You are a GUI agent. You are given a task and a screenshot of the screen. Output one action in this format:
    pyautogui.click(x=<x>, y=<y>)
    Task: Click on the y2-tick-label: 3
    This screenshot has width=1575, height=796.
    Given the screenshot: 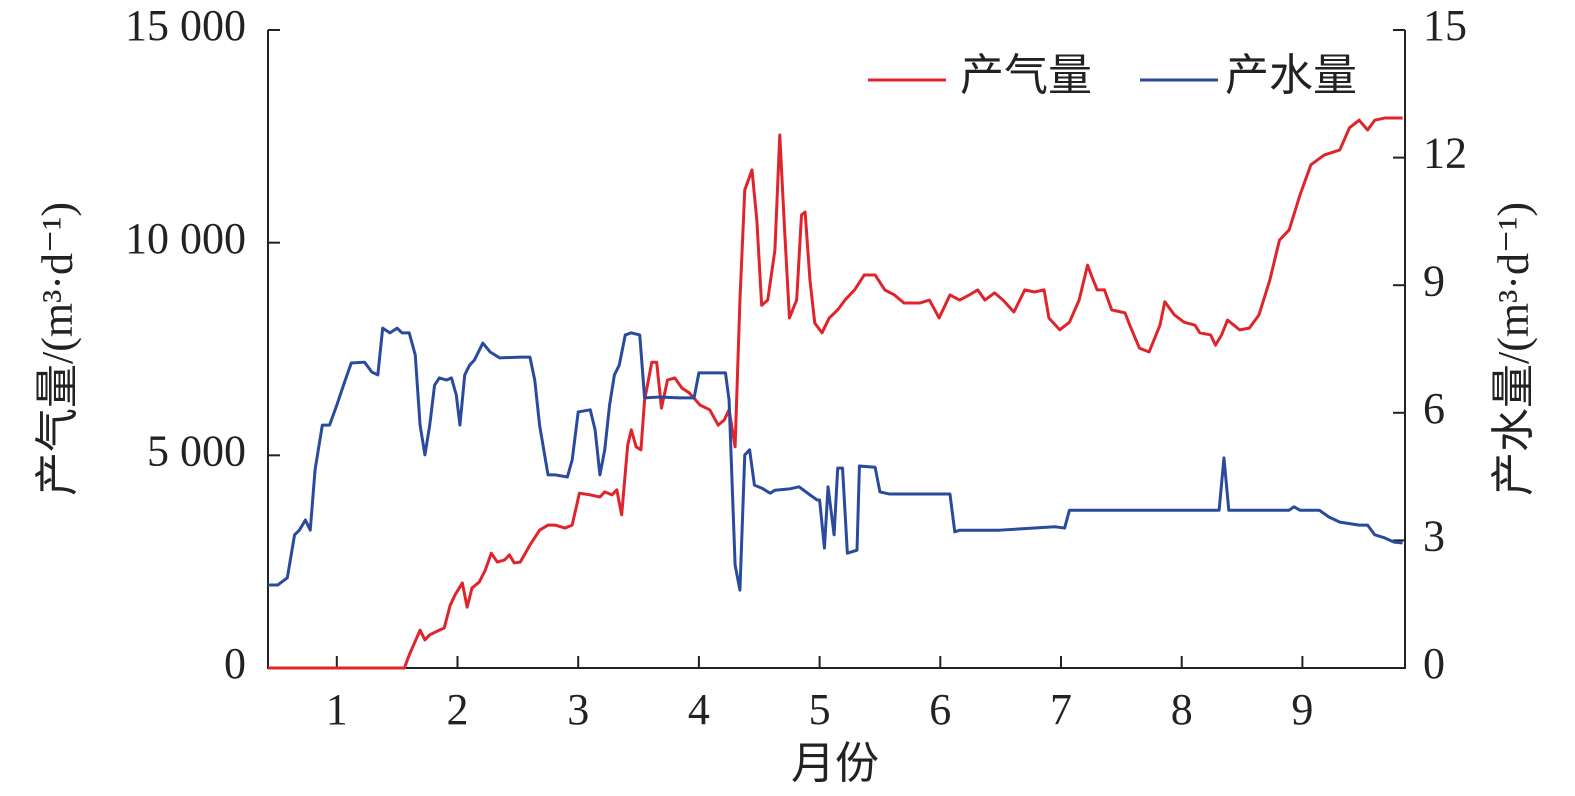 What is the action you would take?
    pyautogui.click(x=1434, y=535)
    